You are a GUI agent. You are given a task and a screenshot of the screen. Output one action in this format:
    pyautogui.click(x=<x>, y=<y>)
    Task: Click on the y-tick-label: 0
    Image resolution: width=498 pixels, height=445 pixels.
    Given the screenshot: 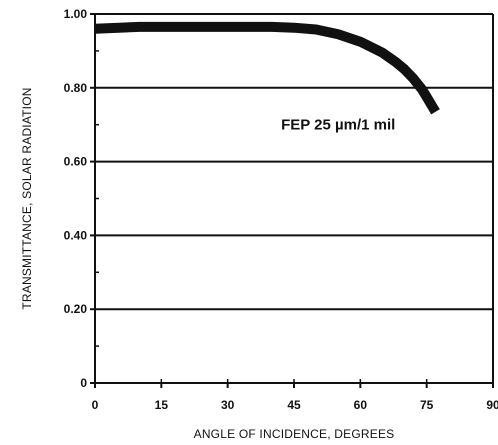 What is the action you would take?
    pyautogui.click(x=83, y=383)
    